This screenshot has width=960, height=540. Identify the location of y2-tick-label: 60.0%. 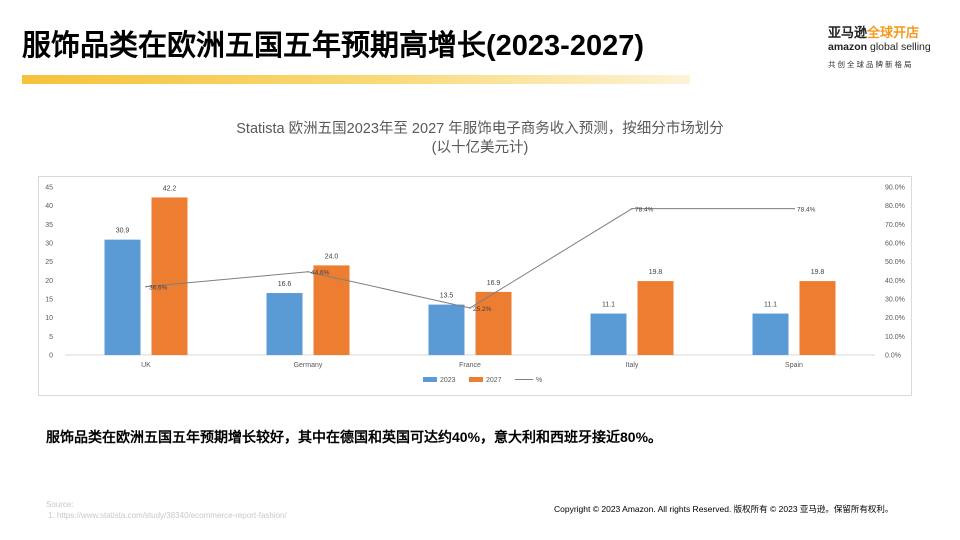
(895, 244).